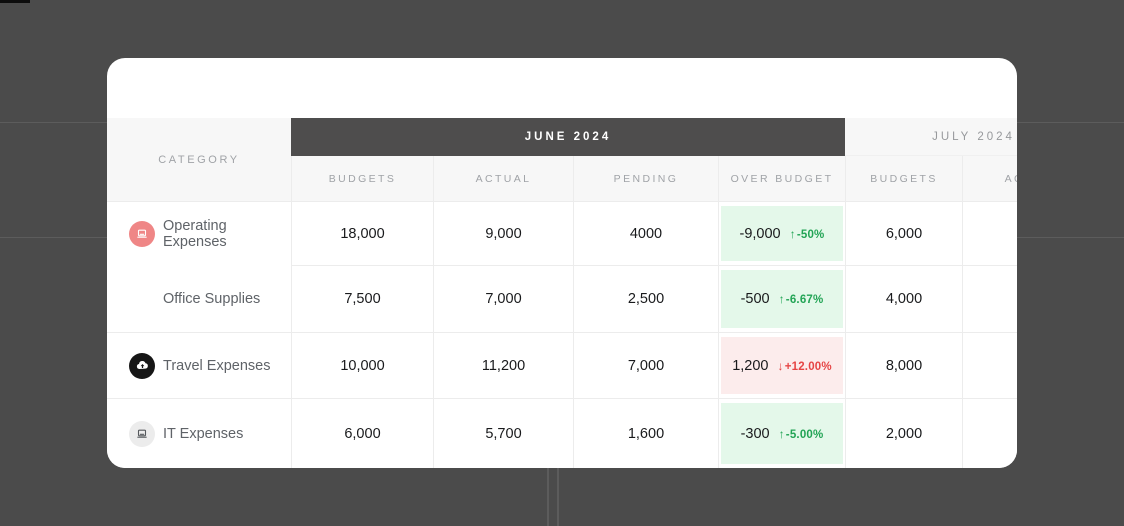 The width and height of the screenshot is (1124, 526). What do you see at coordinates (903, 298) in the screenshot?
I see `budgets-cell-july: 4,000` at bounding box center [903, 298].